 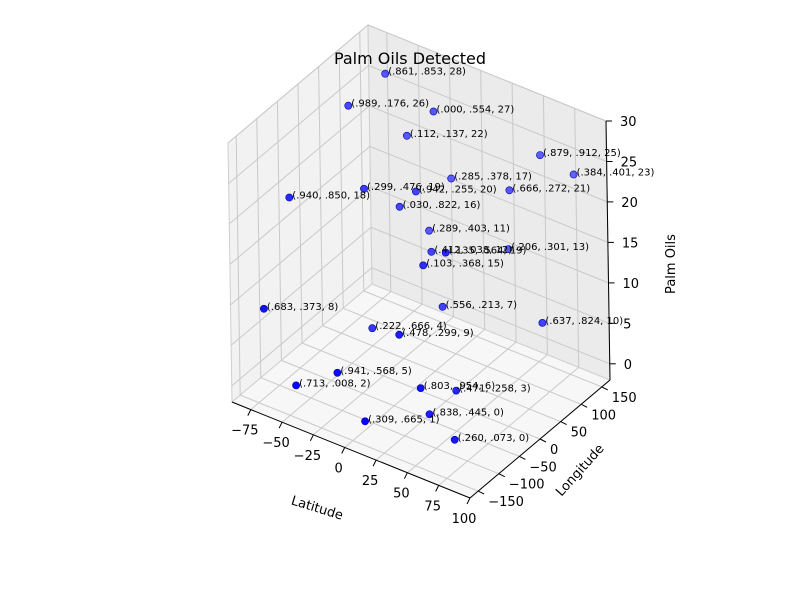 I want to click on y-tick-label: 150, so click(x=624, y=398).